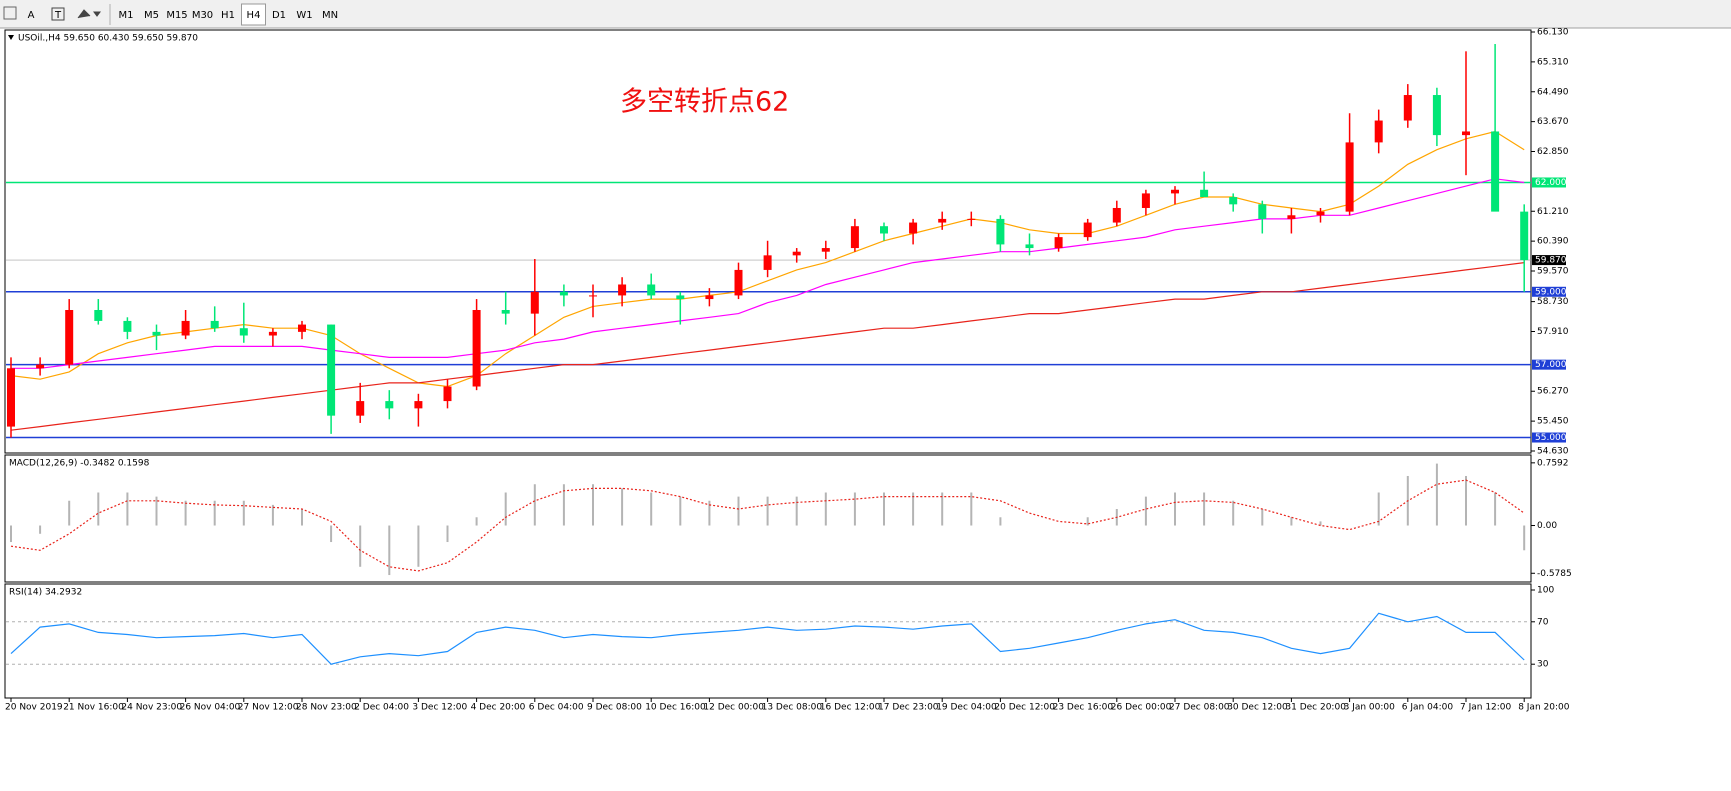 Image resolution: width=1731 pixels, height=791 pixels. Describe the element at coordinates (89, 14) in the screenshot. I see `shapes-tool` at that location.